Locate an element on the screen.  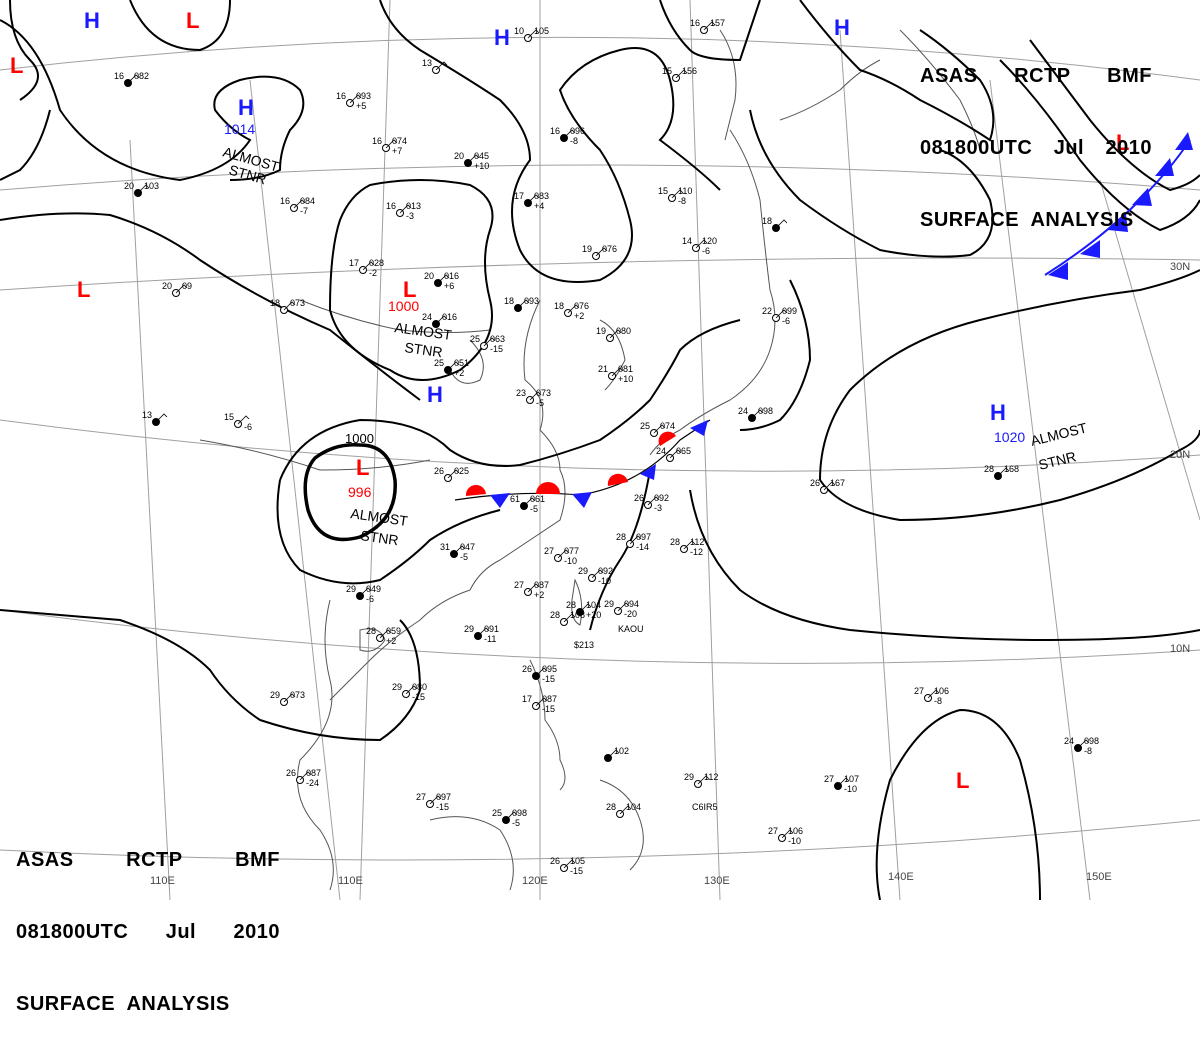
station-pressure: 047 is located at coordinates (467, 547).